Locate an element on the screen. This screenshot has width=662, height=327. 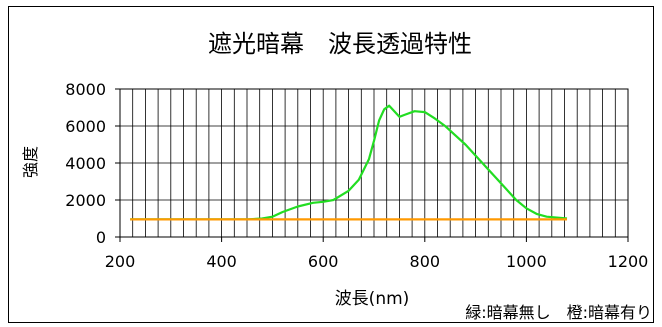
x-tick-label: 600 is located at coordinates (323, 261).